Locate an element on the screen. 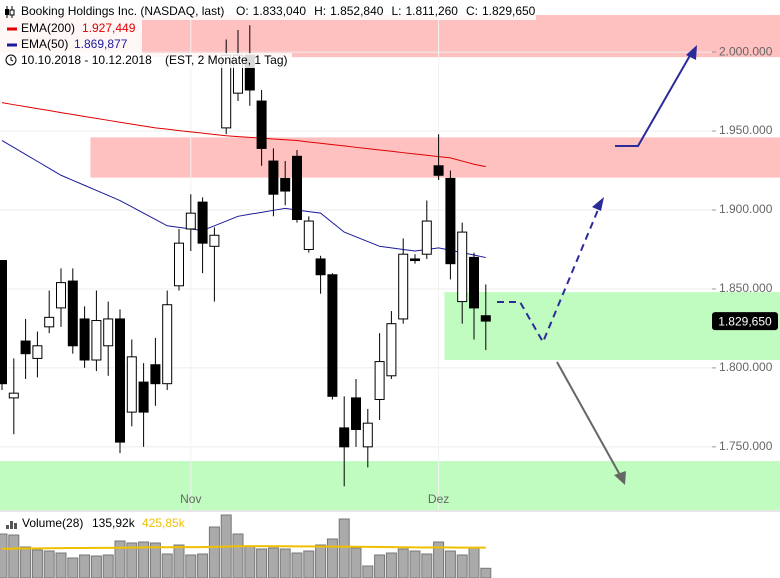 This screenshot has width=780, height=578. candle-icon is located at coordinates (10, 12).